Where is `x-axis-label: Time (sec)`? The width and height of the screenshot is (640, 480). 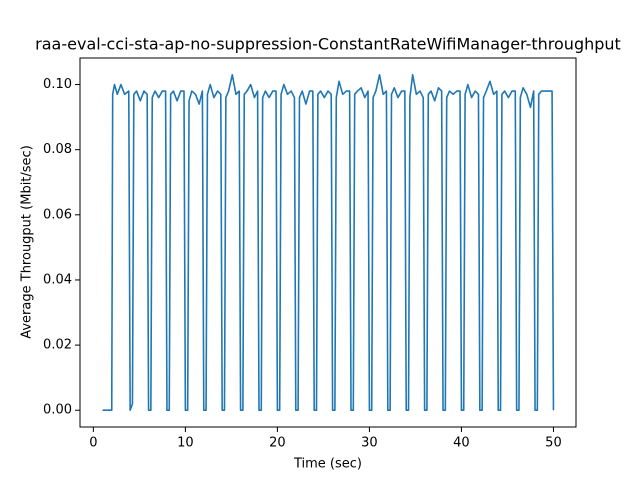 x-axis-label: Time (sec) is located at coordinates (327, 464).